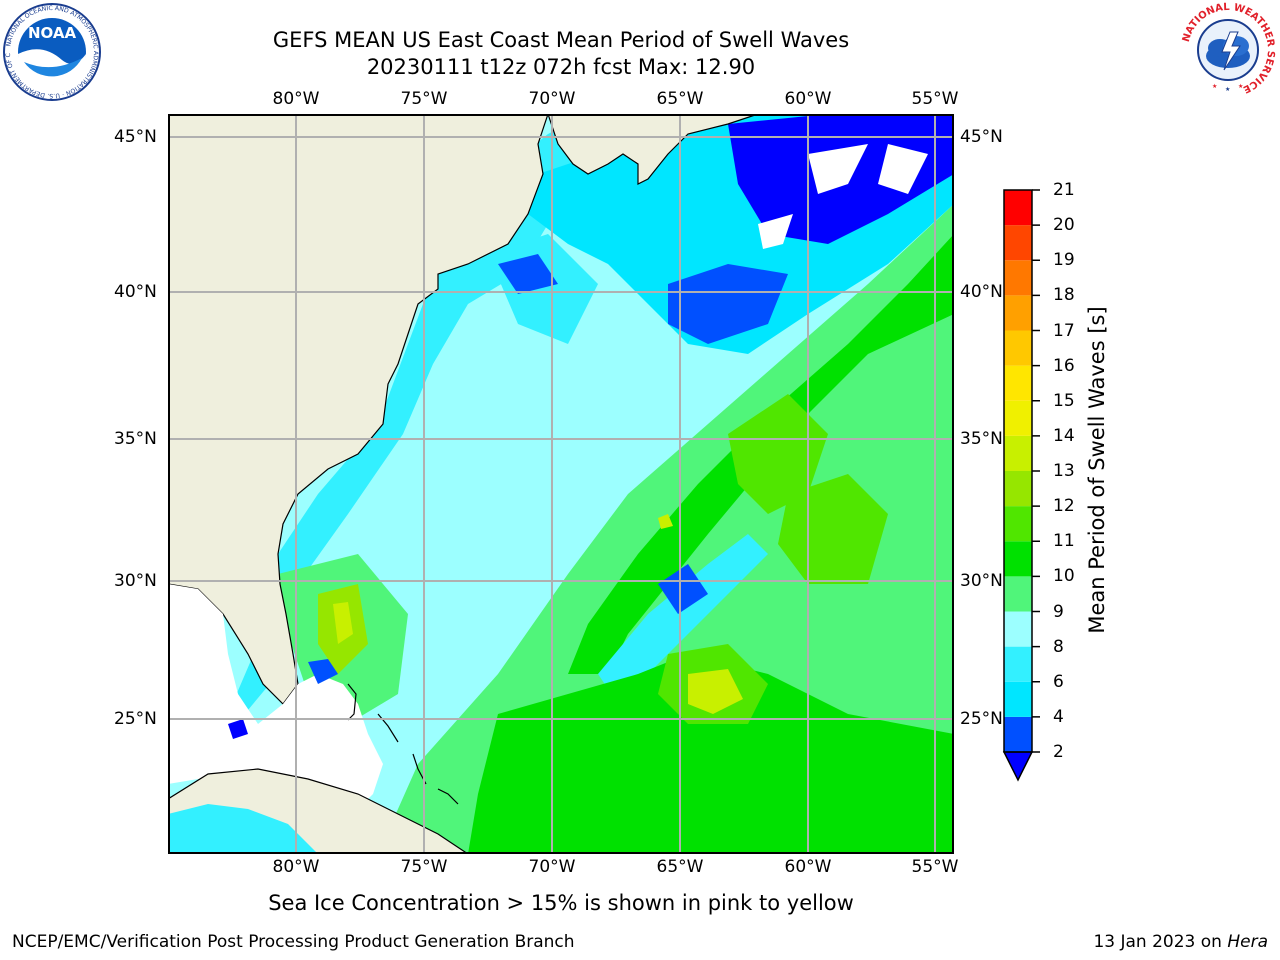 This screenshot has width=1280, height=960. I want to click on colorbar-label: Mean Period of Swell Waves [s], so click(1097, 470).